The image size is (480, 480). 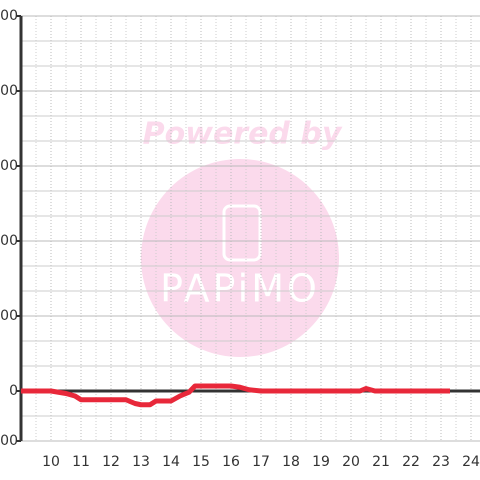 What do you see at coordinates (242, 233) in the screenshot?
I see `watermark-phone` at bounding box center [242, 233].